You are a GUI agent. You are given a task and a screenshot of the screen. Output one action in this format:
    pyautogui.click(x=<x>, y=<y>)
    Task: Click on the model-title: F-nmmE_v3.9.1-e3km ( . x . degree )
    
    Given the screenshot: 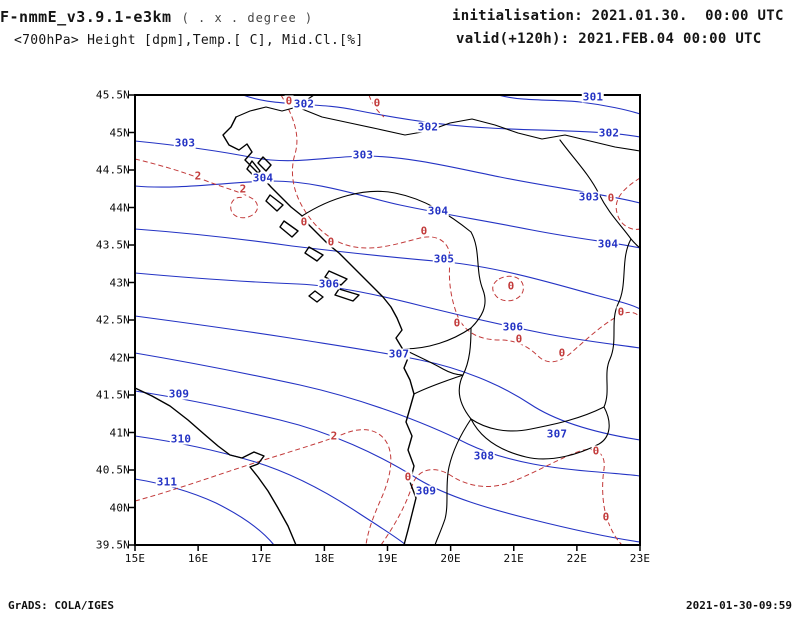 What is the action you would take?
    pyautogui.click(x=156, y=17)
    